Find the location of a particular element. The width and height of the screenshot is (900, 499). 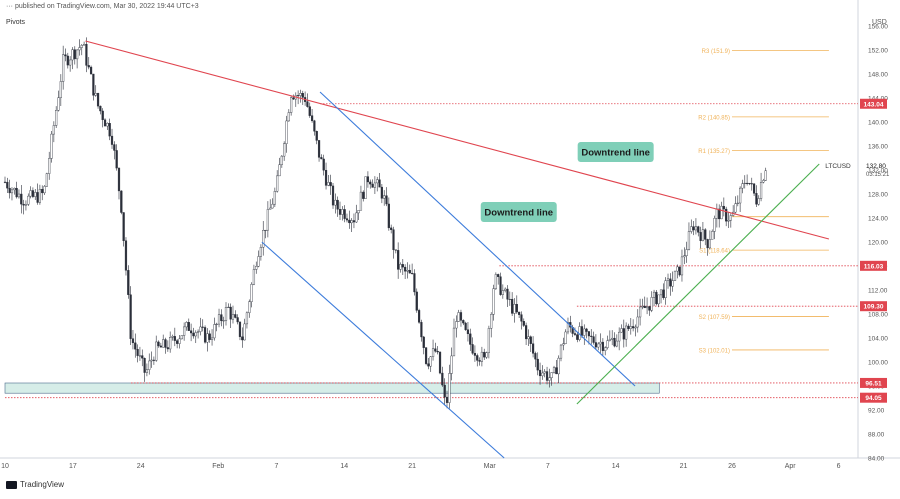

x-tick-label: Apr is located at coordinates (791, 466).